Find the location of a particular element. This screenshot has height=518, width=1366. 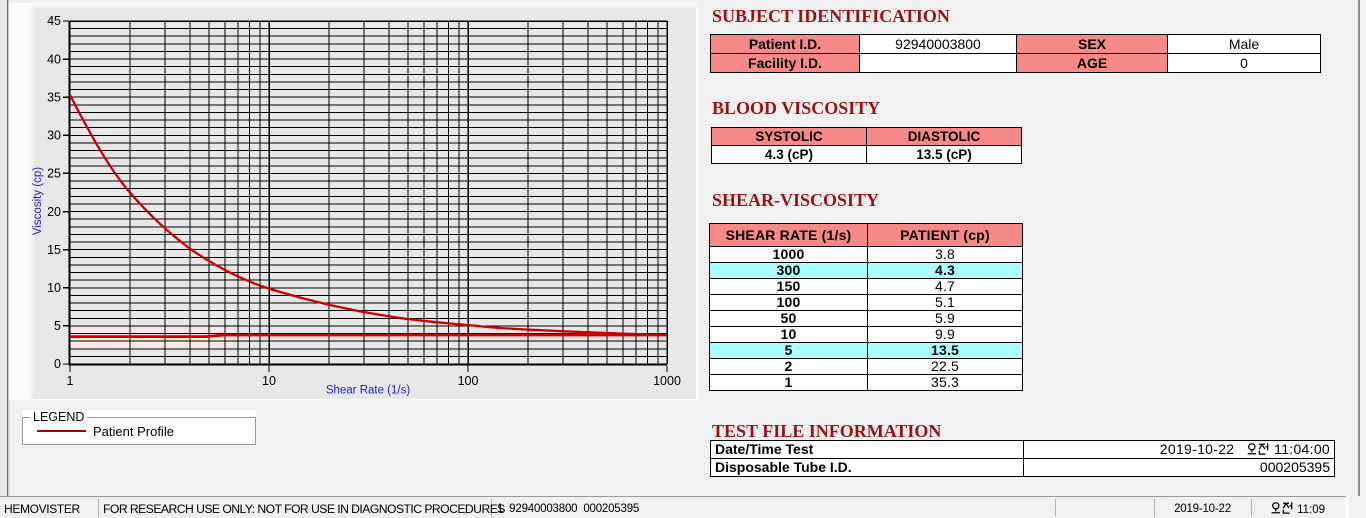

svg-text: 35 is located at coordinates (54, 97).